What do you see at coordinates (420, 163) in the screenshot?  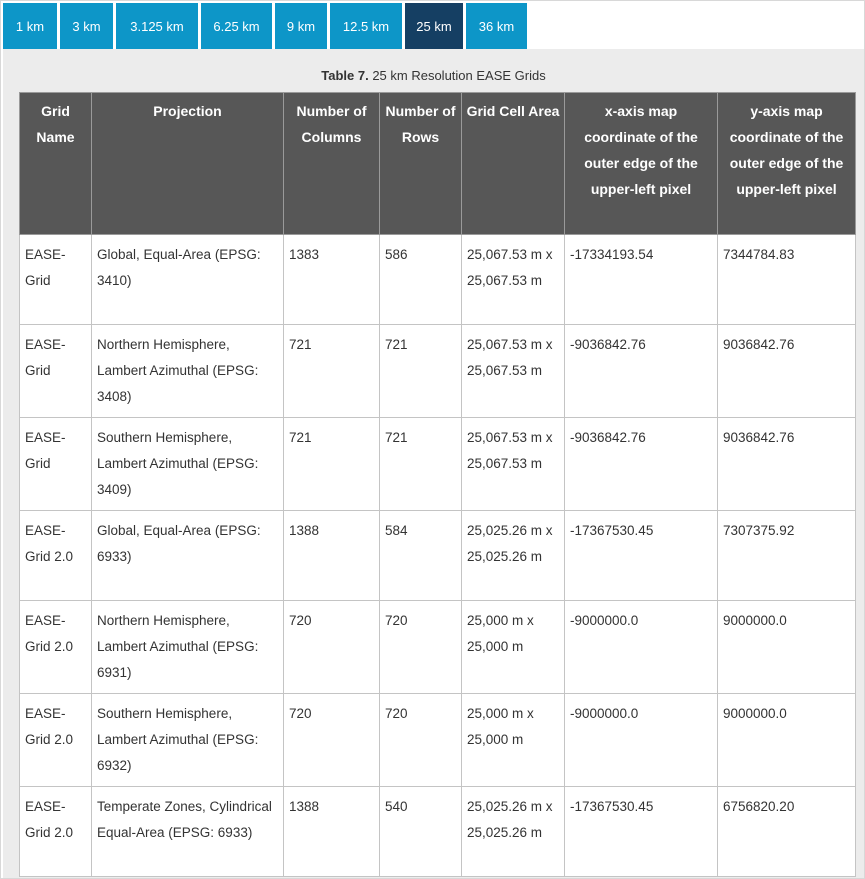 I see `header-number-of-rows: Number of Rows` at bounding box center [420, 163].